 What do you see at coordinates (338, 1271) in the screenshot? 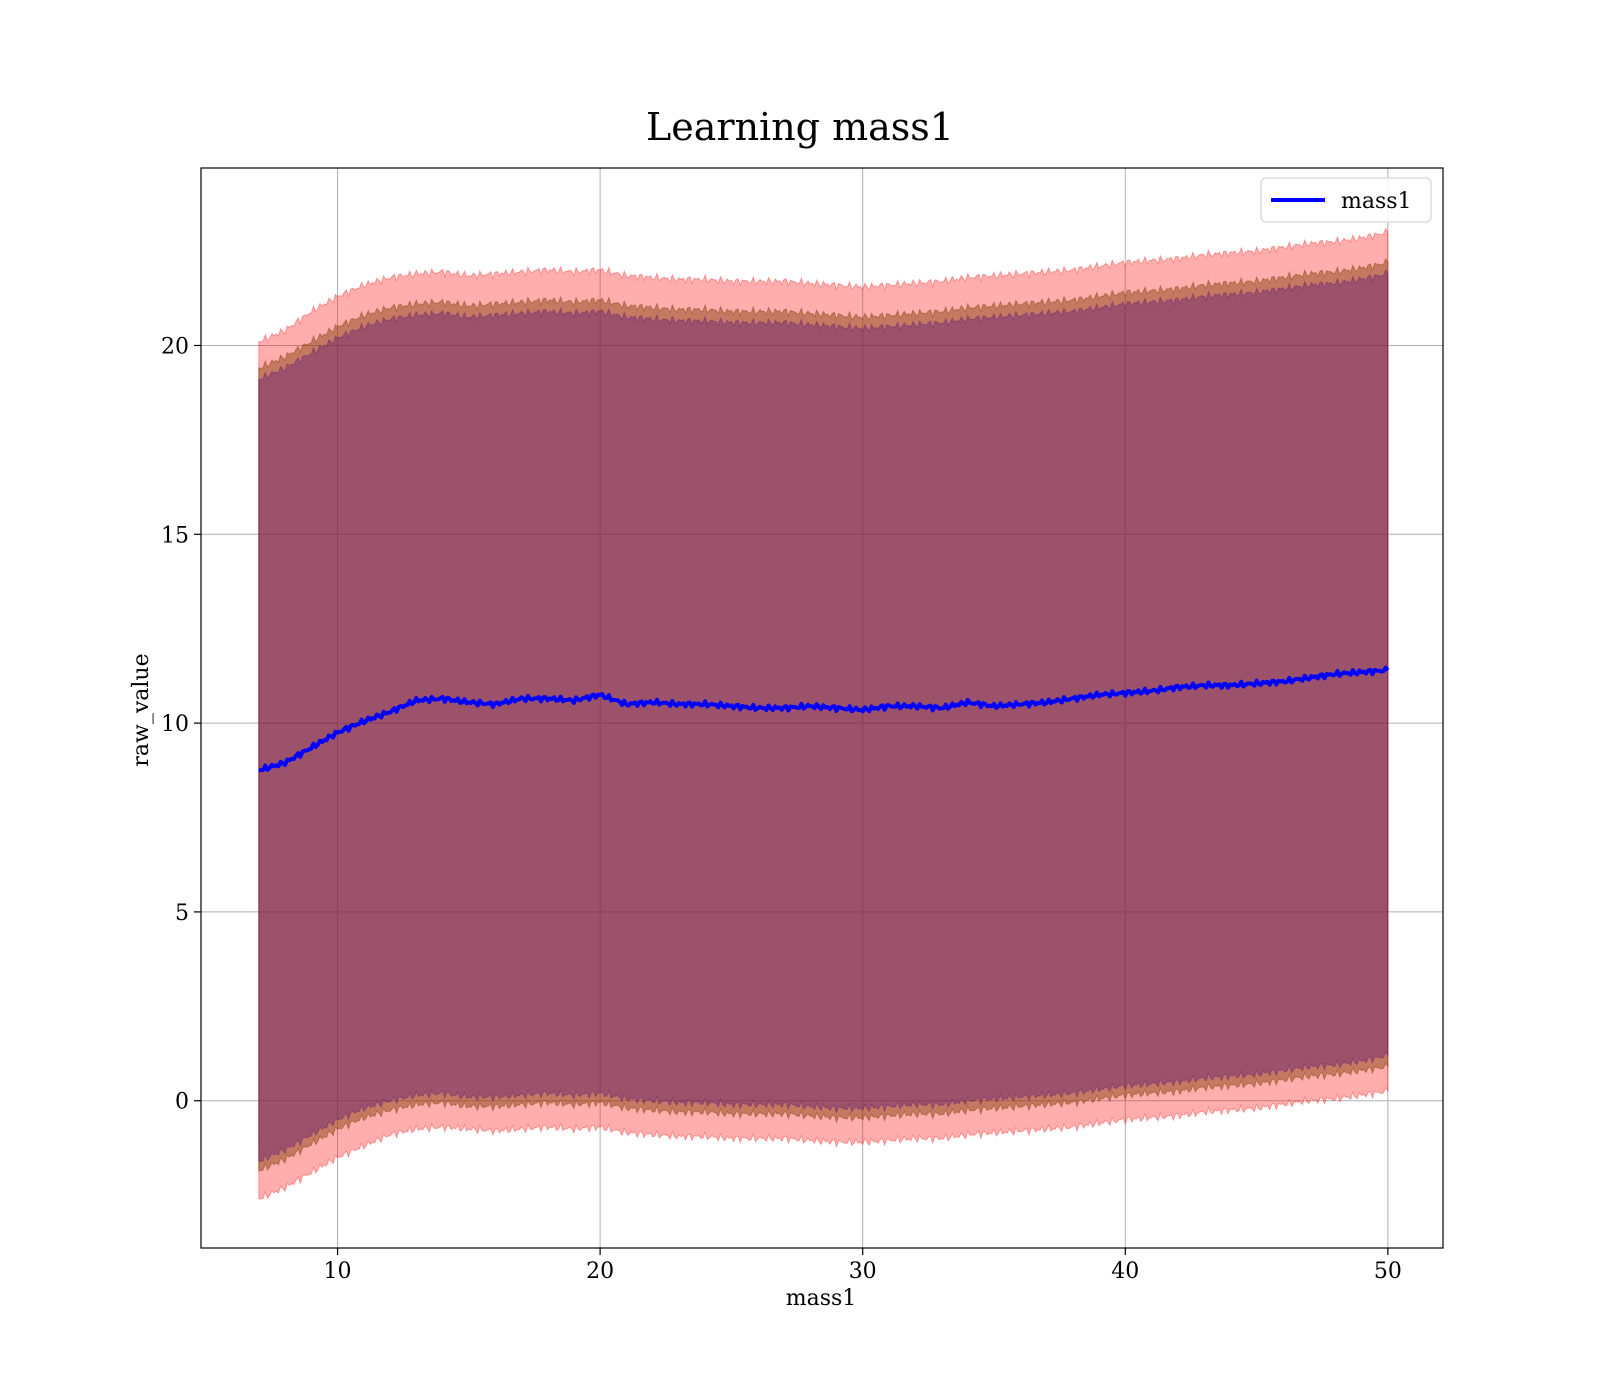
I see `x-tick-label: 10` at bounding box center [338, 1271].